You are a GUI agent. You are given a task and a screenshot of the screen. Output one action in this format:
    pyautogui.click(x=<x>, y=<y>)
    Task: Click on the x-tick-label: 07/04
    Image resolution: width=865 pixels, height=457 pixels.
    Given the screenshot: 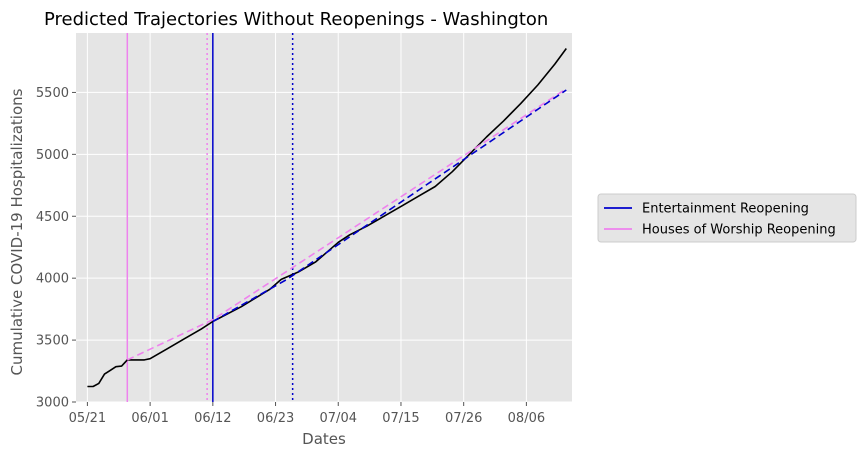 What is the action you would take?
    pyautogui.click(x=338, y=418)
    